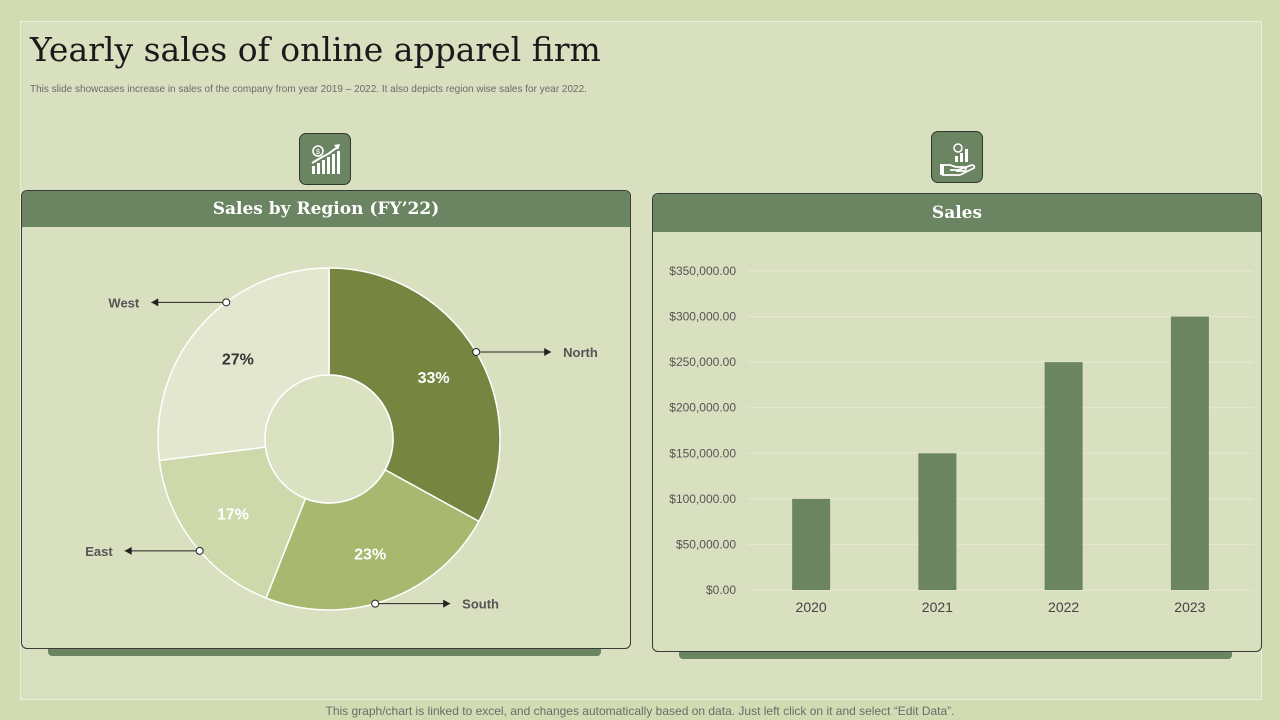 The width and height of the screenshot is (1280, 720). I want to click on x-tick-label: 2020, so click(811, 607).